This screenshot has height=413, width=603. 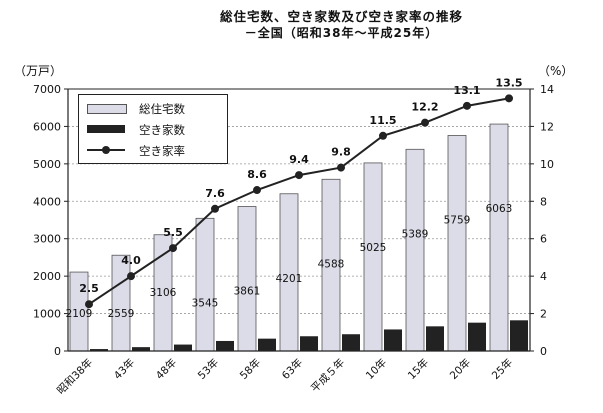 I want to click on x-tick-label: 平成５年, so click(x=327, y=375).